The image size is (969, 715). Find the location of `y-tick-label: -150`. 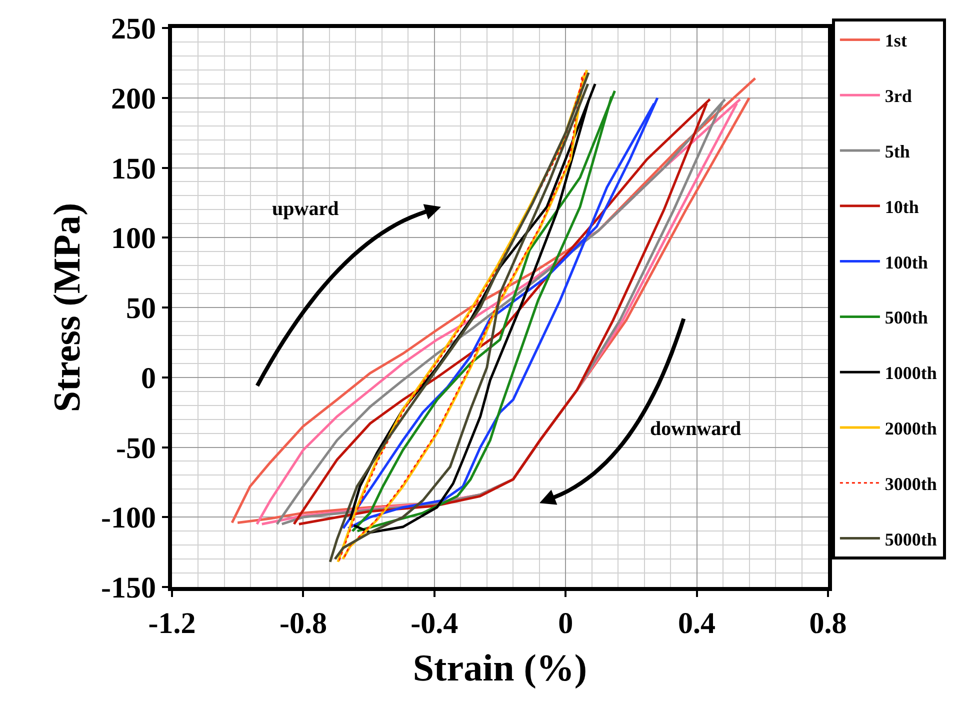

y-tick-label: -150 is located at coordinates (128, 588).